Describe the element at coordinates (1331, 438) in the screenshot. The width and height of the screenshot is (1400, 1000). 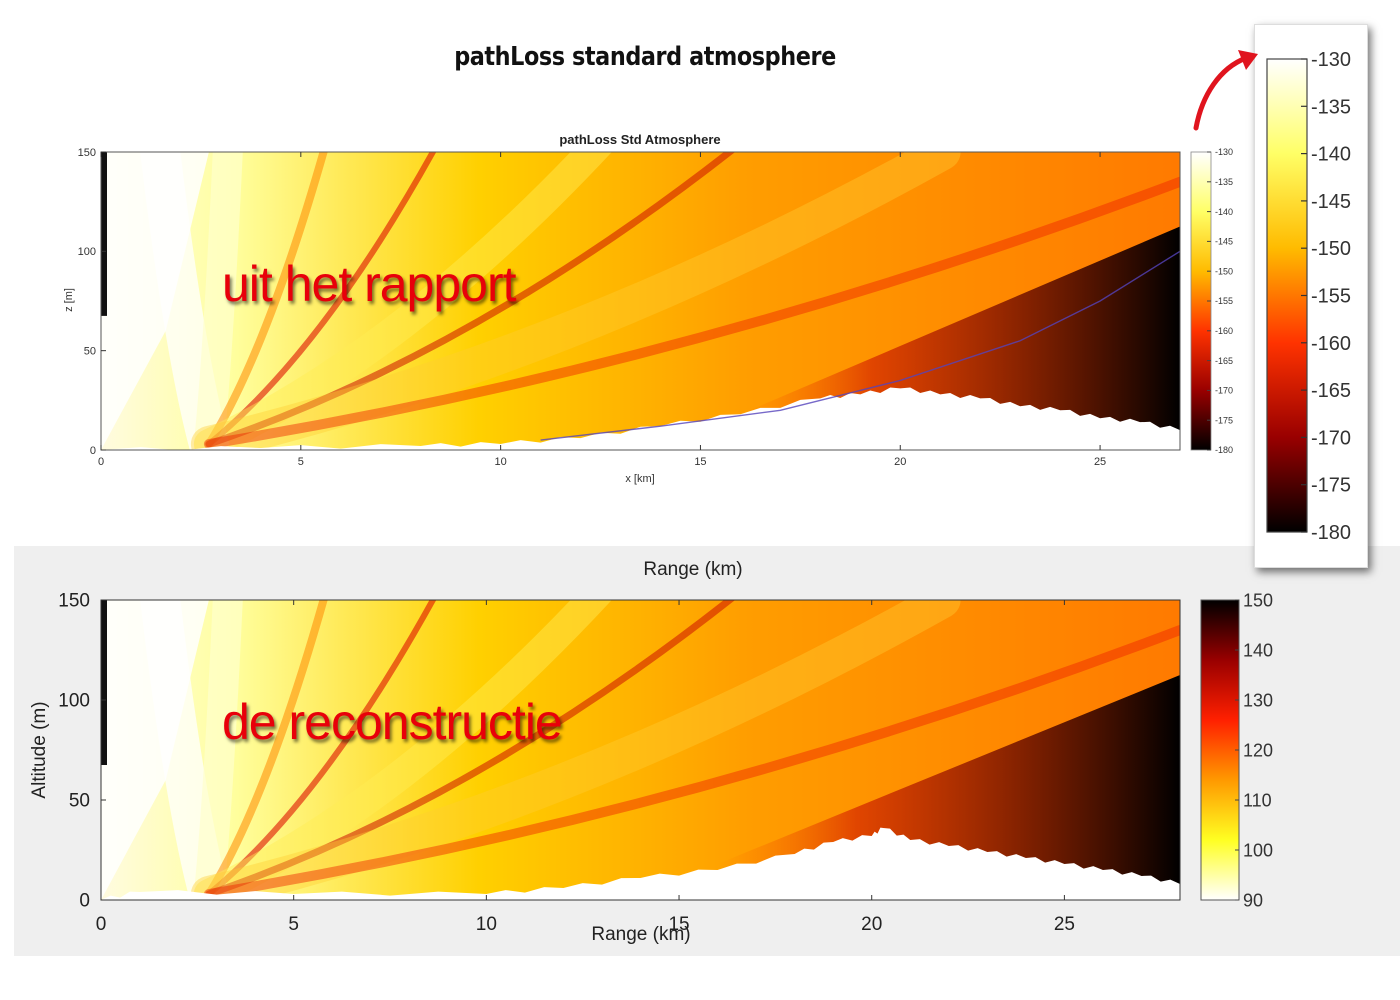
I see `zoom-colorbar-label: -170` at that location.